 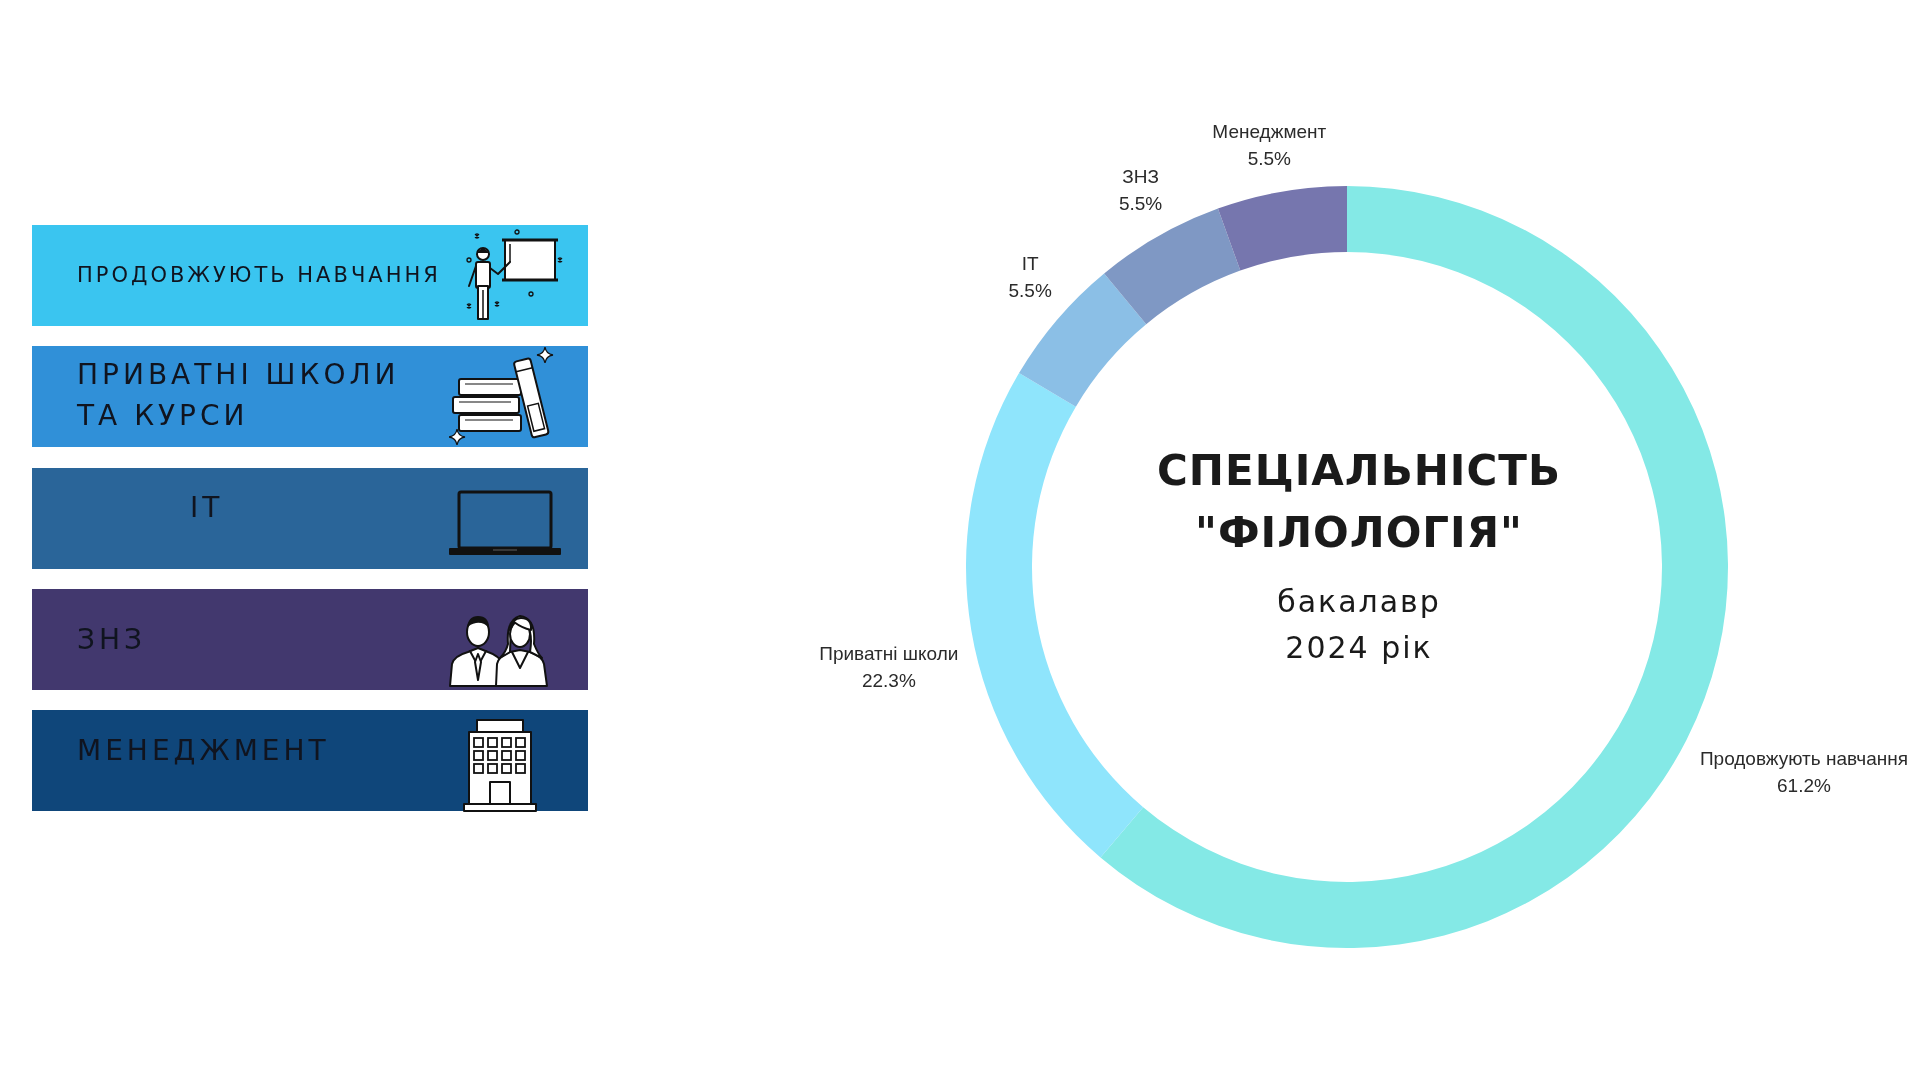 I want to click on slice-label: Продовжують навчання, so click(x=1804, y=759).